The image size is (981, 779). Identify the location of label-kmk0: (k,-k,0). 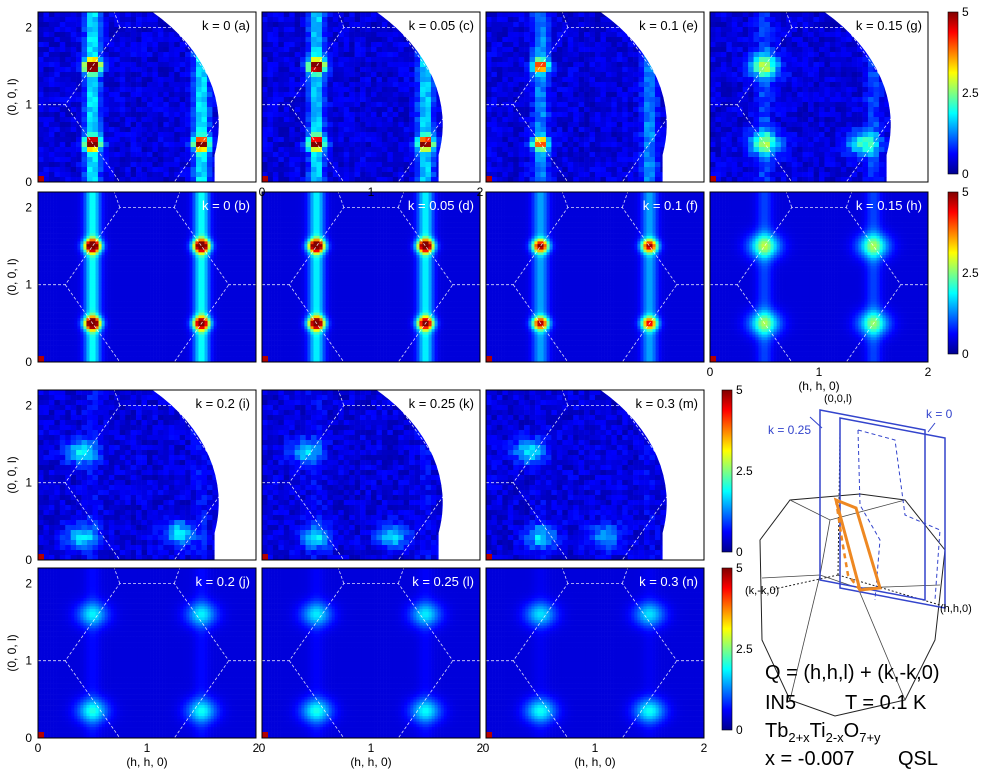
(762, 591).